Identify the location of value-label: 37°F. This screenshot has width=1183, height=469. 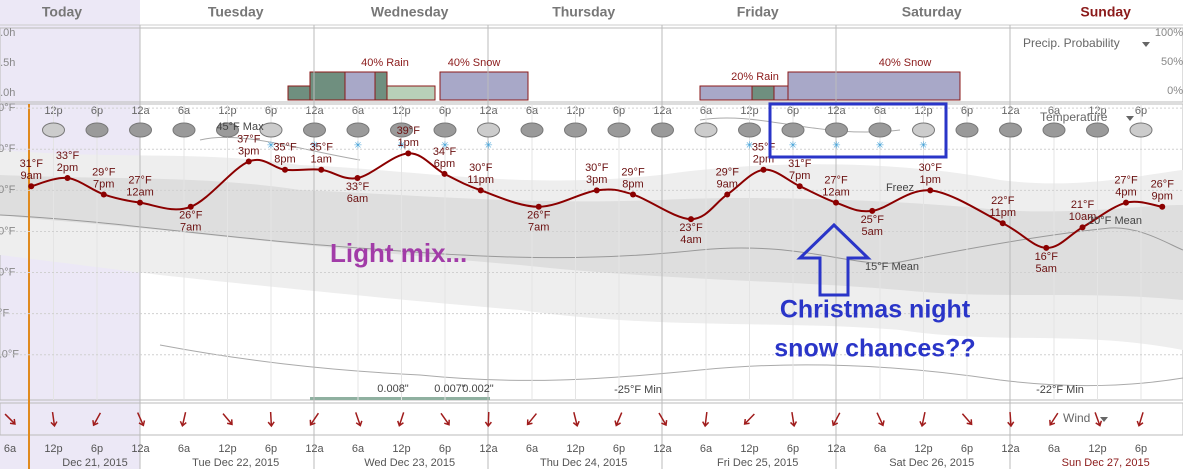
(249, 139).